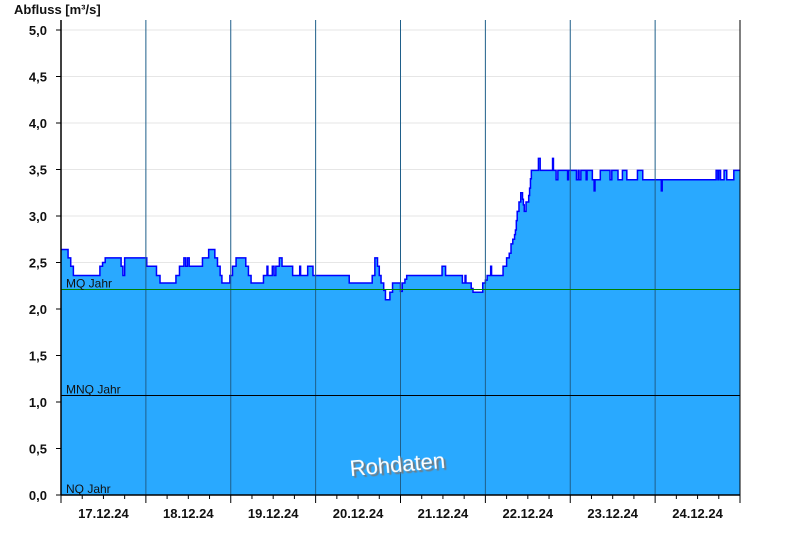 The height and width of the screenshot is (550, 800). Describe the element at coordinates (38, 449) in the screenshot. I see `y-tick-label: 0,5` at that location.